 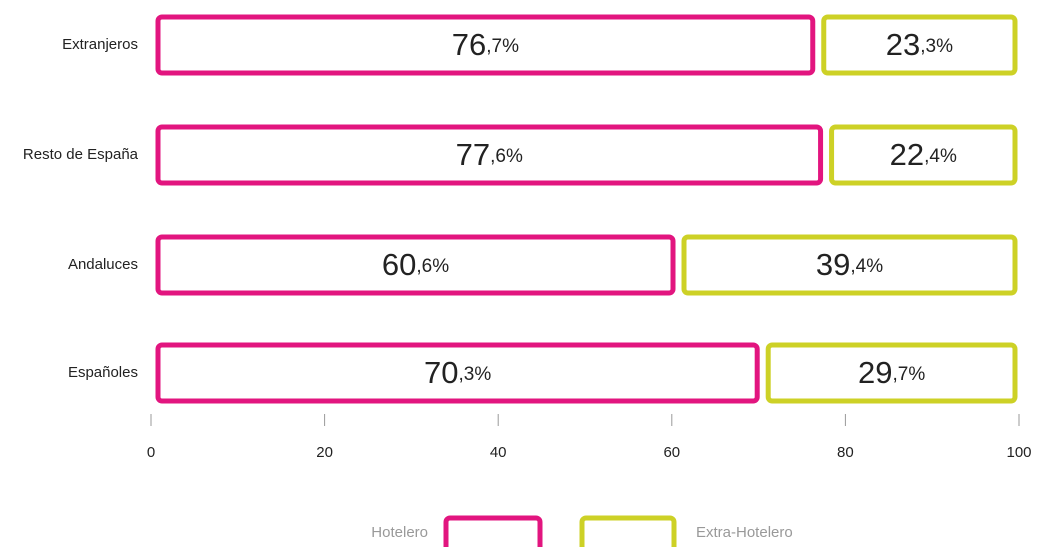 I want to click on value-label-int: 70, so click(x=441, y=372).